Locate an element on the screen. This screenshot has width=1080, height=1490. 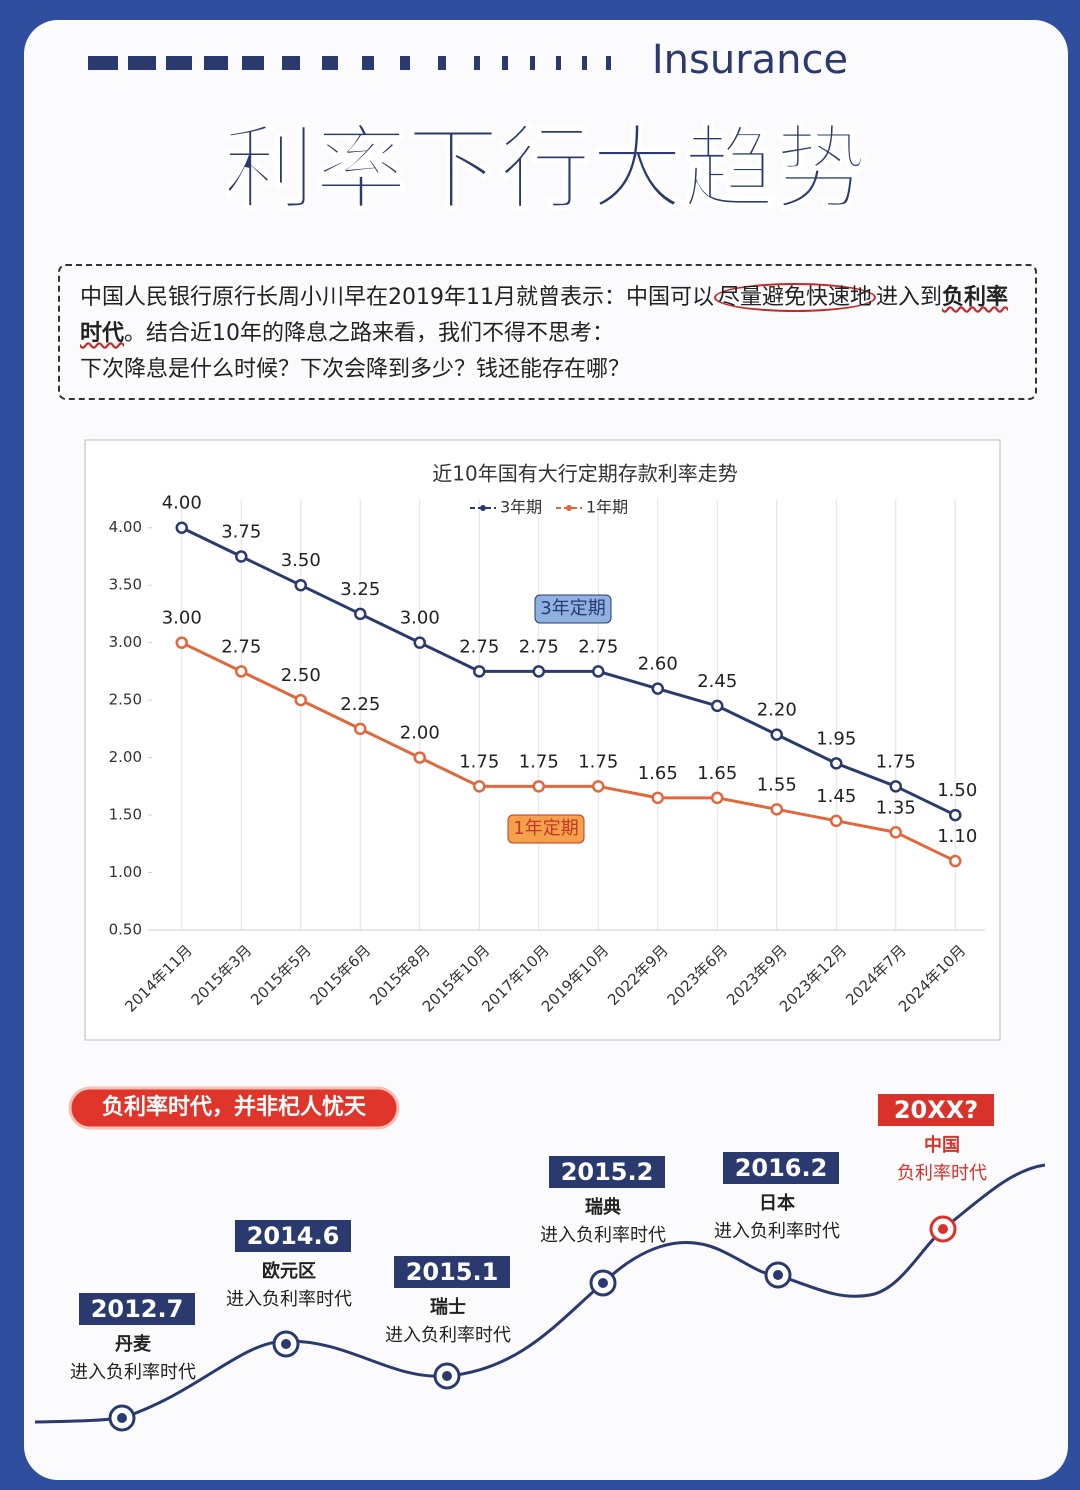
y-tick-label: 3.00 is located at coordinates (125, 642).